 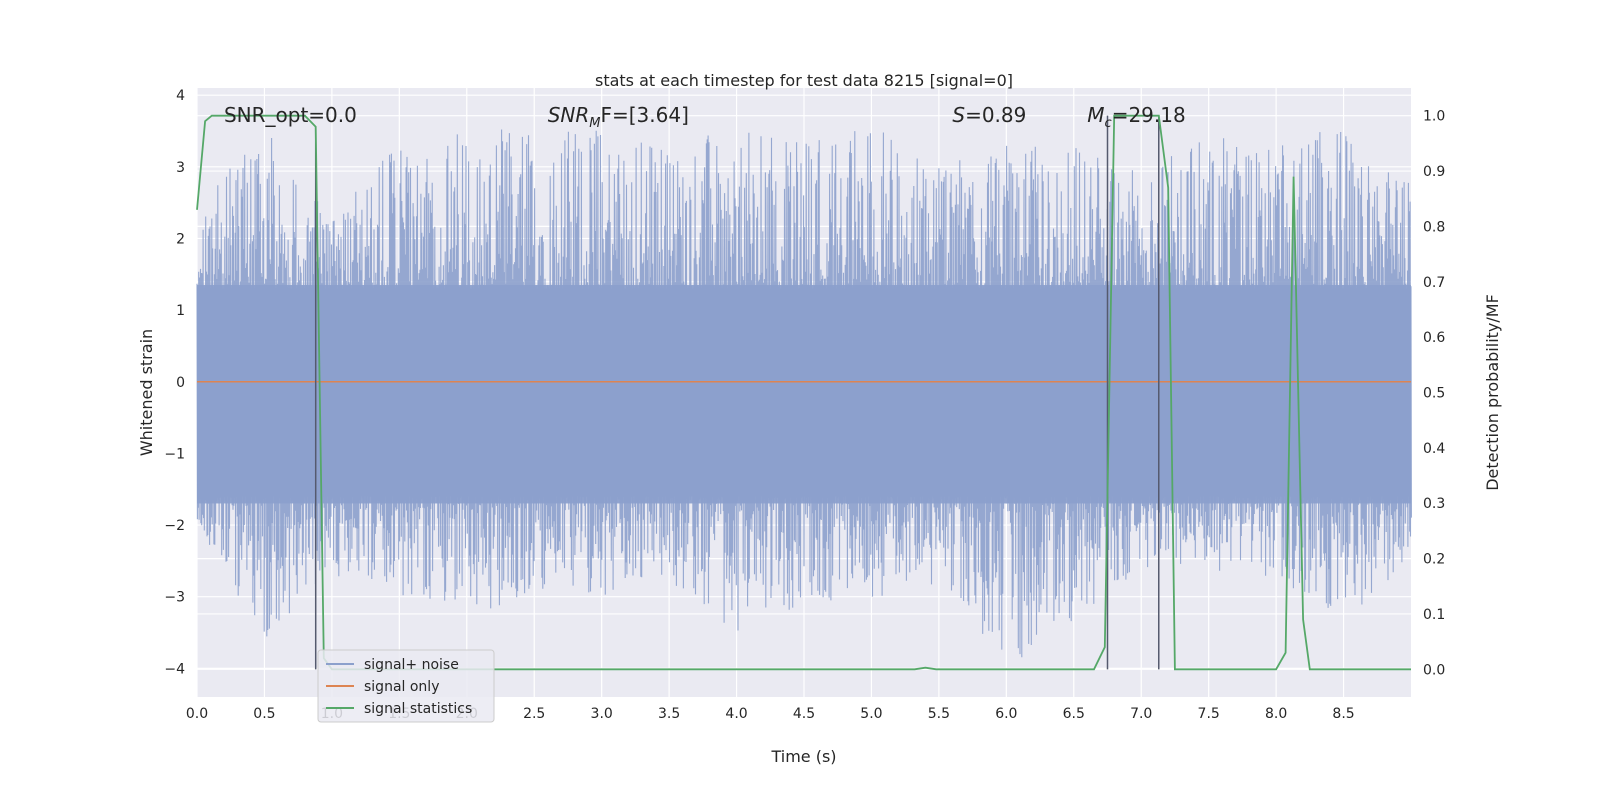 What do you see at coordinates (1434, 449) in the screenshot?
I see `y2-tick-label: 0.4` at bounding box center [1434, 449].